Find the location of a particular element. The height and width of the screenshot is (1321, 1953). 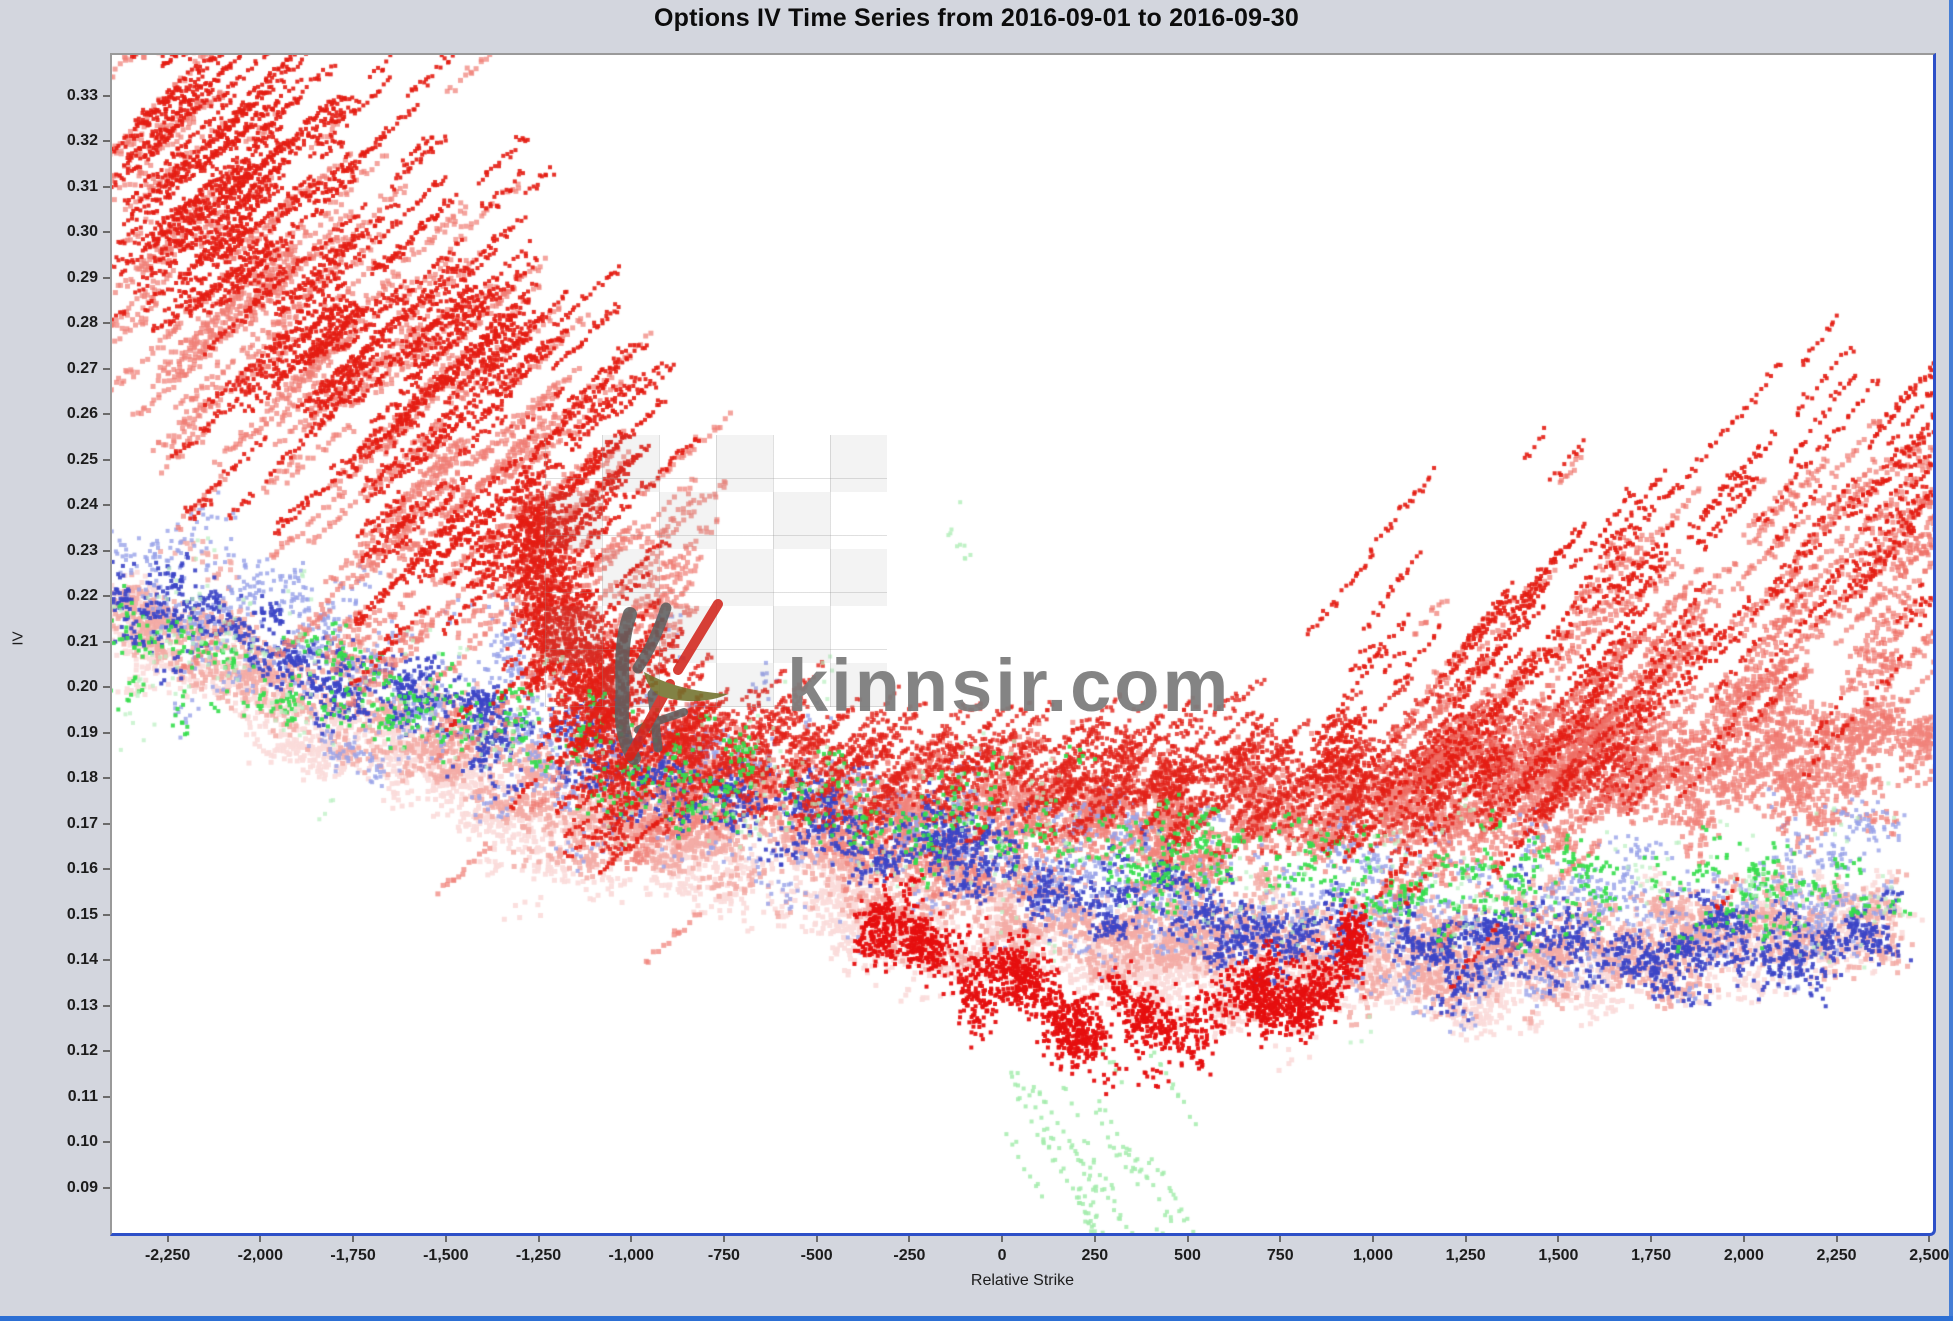

y-tick-label: 0.13 is located at coordinates (82, 1005).